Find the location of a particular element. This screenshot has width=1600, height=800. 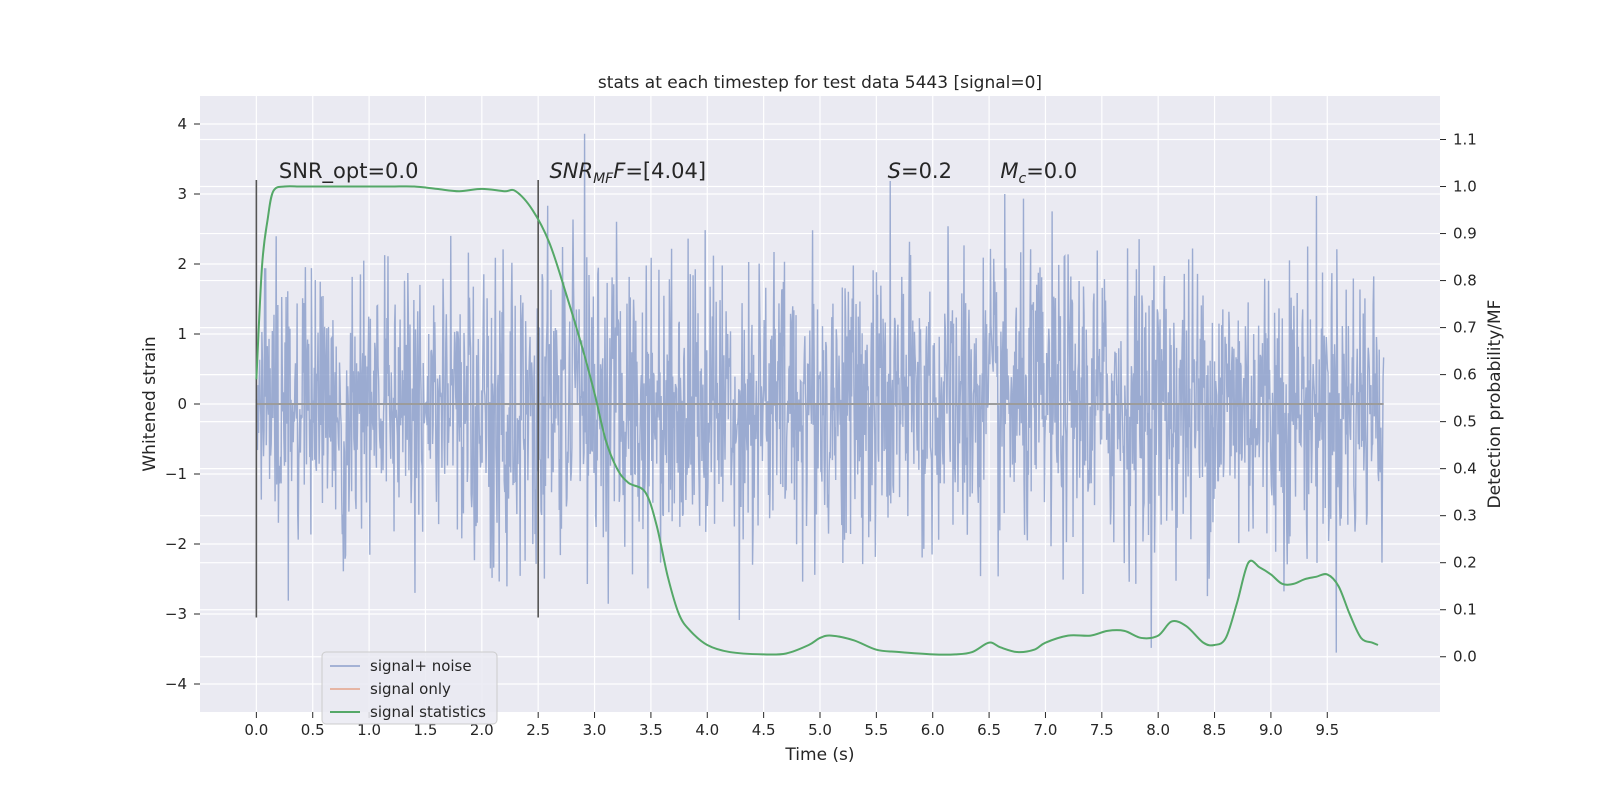

y-axis-ticks: 4 3 2 1 0 −1 −2 −3 −4 is located at coordinates (182, 404).